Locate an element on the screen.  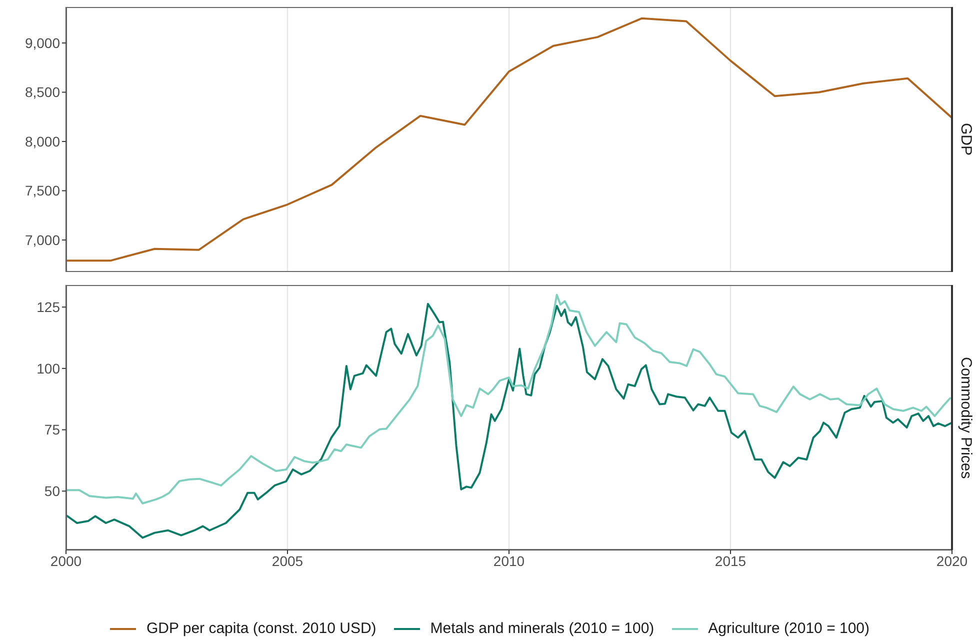
y-tick-label: 7,000 is located at coordinates (42, 240).